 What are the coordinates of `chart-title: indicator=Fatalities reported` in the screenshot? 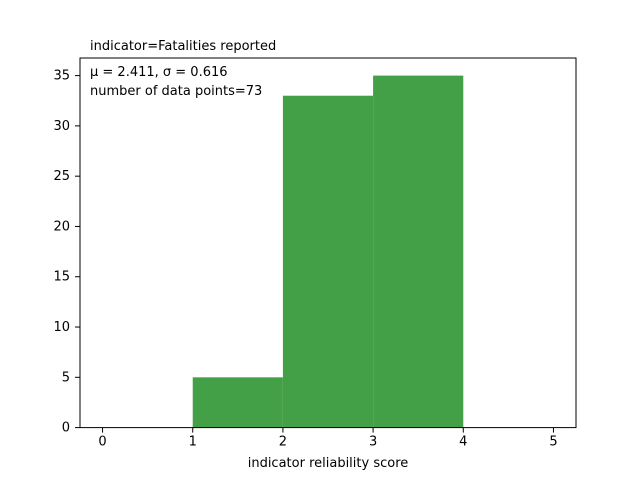 It's located at (183, 46).